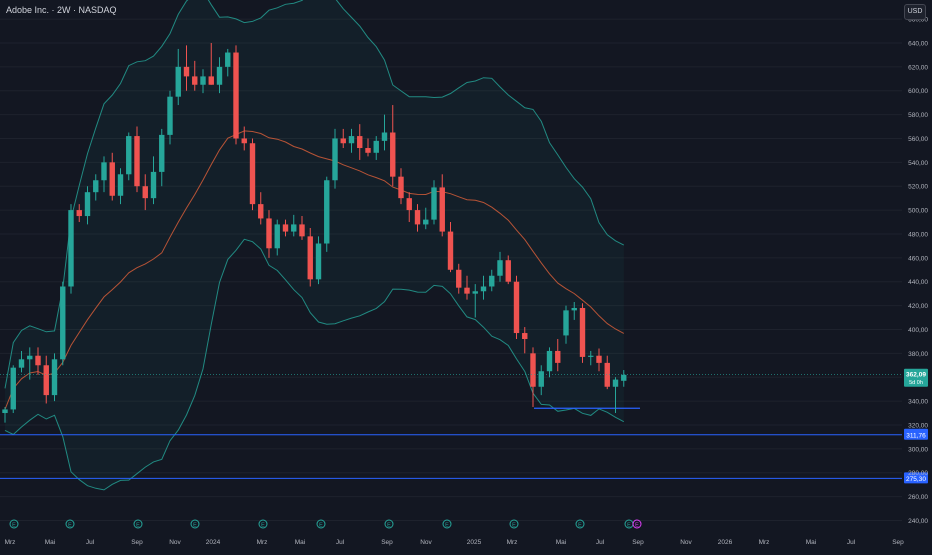 Image resolution: width=932 pixels, height=555 pixels. Describe the element at coordinates (918, 354) in the screenshot. I see `y-tick-label: 380,00` at that location.